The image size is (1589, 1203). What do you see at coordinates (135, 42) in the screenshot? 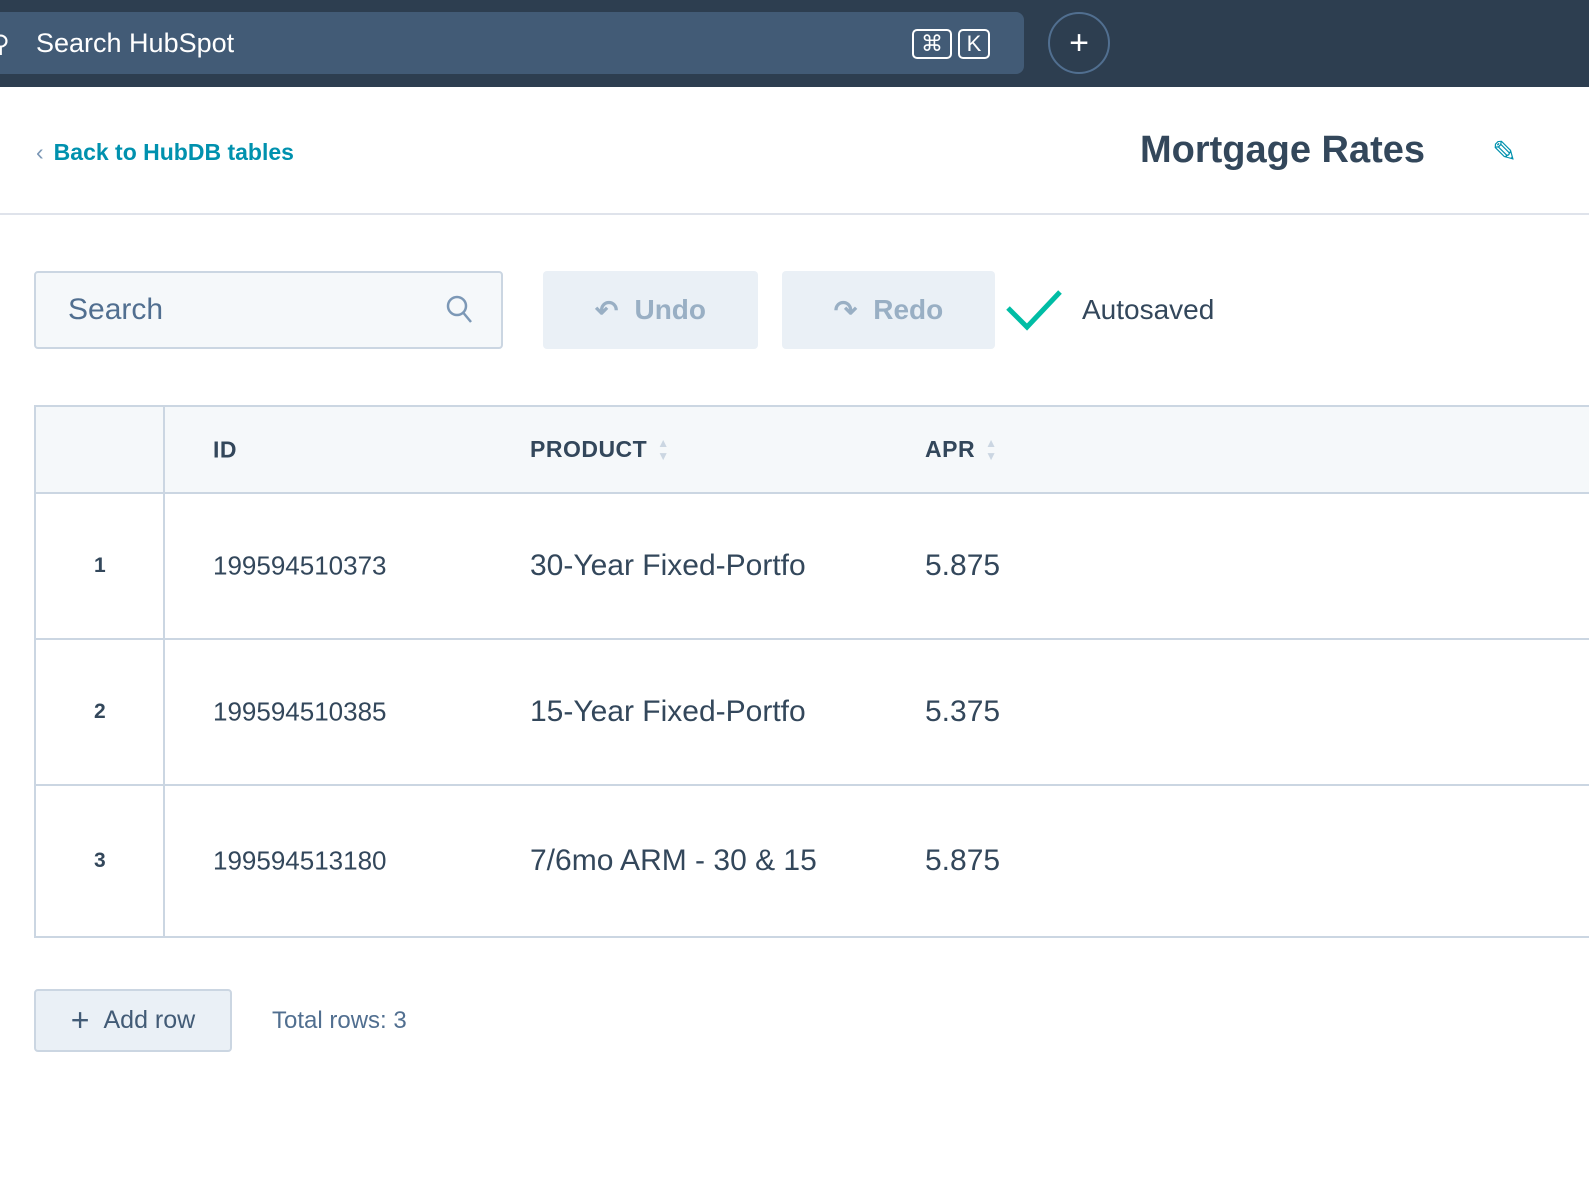
I see `global-search-placeholder: Search HubSpot` at bounding box center [135, 42].